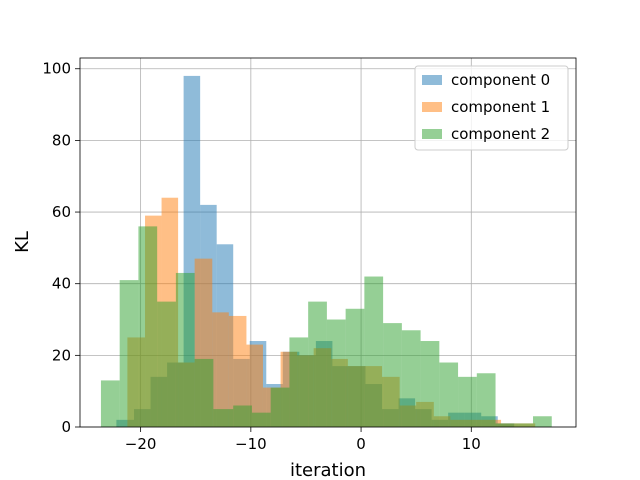 This screenshot has width=640, height=480. What do you see at coordinates (61, 355) in the screenshot?
I see `y-tick-label: 20` at bounding box center [61, 355].